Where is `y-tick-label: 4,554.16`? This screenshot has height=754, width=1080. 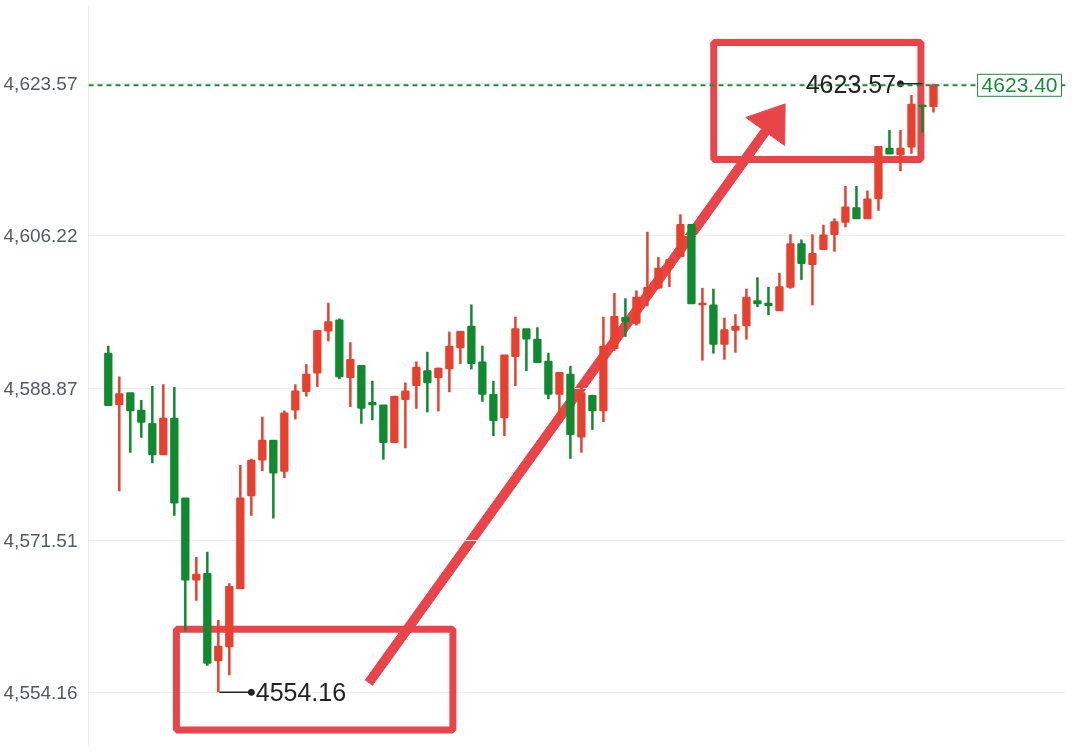 y-tick-label: 4,554.16 is located at coordinates (40, 692).